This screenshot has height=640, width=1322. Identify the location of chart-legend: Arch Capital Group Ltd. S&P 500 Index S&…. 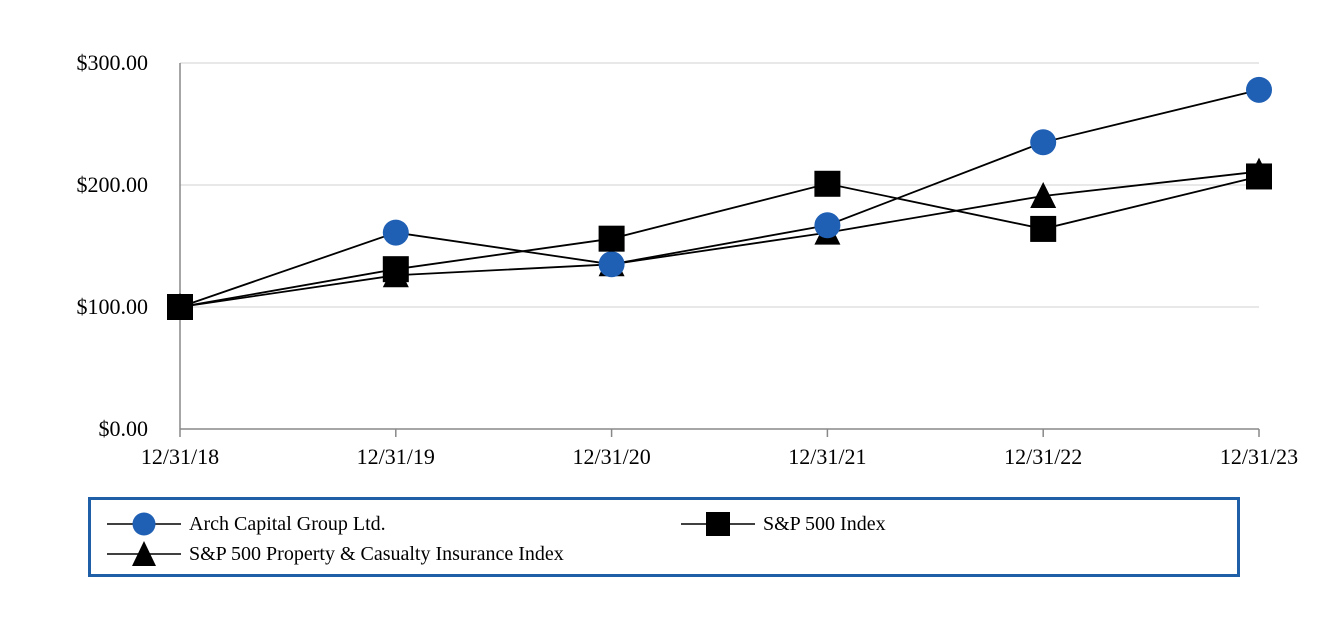
(664, 537).